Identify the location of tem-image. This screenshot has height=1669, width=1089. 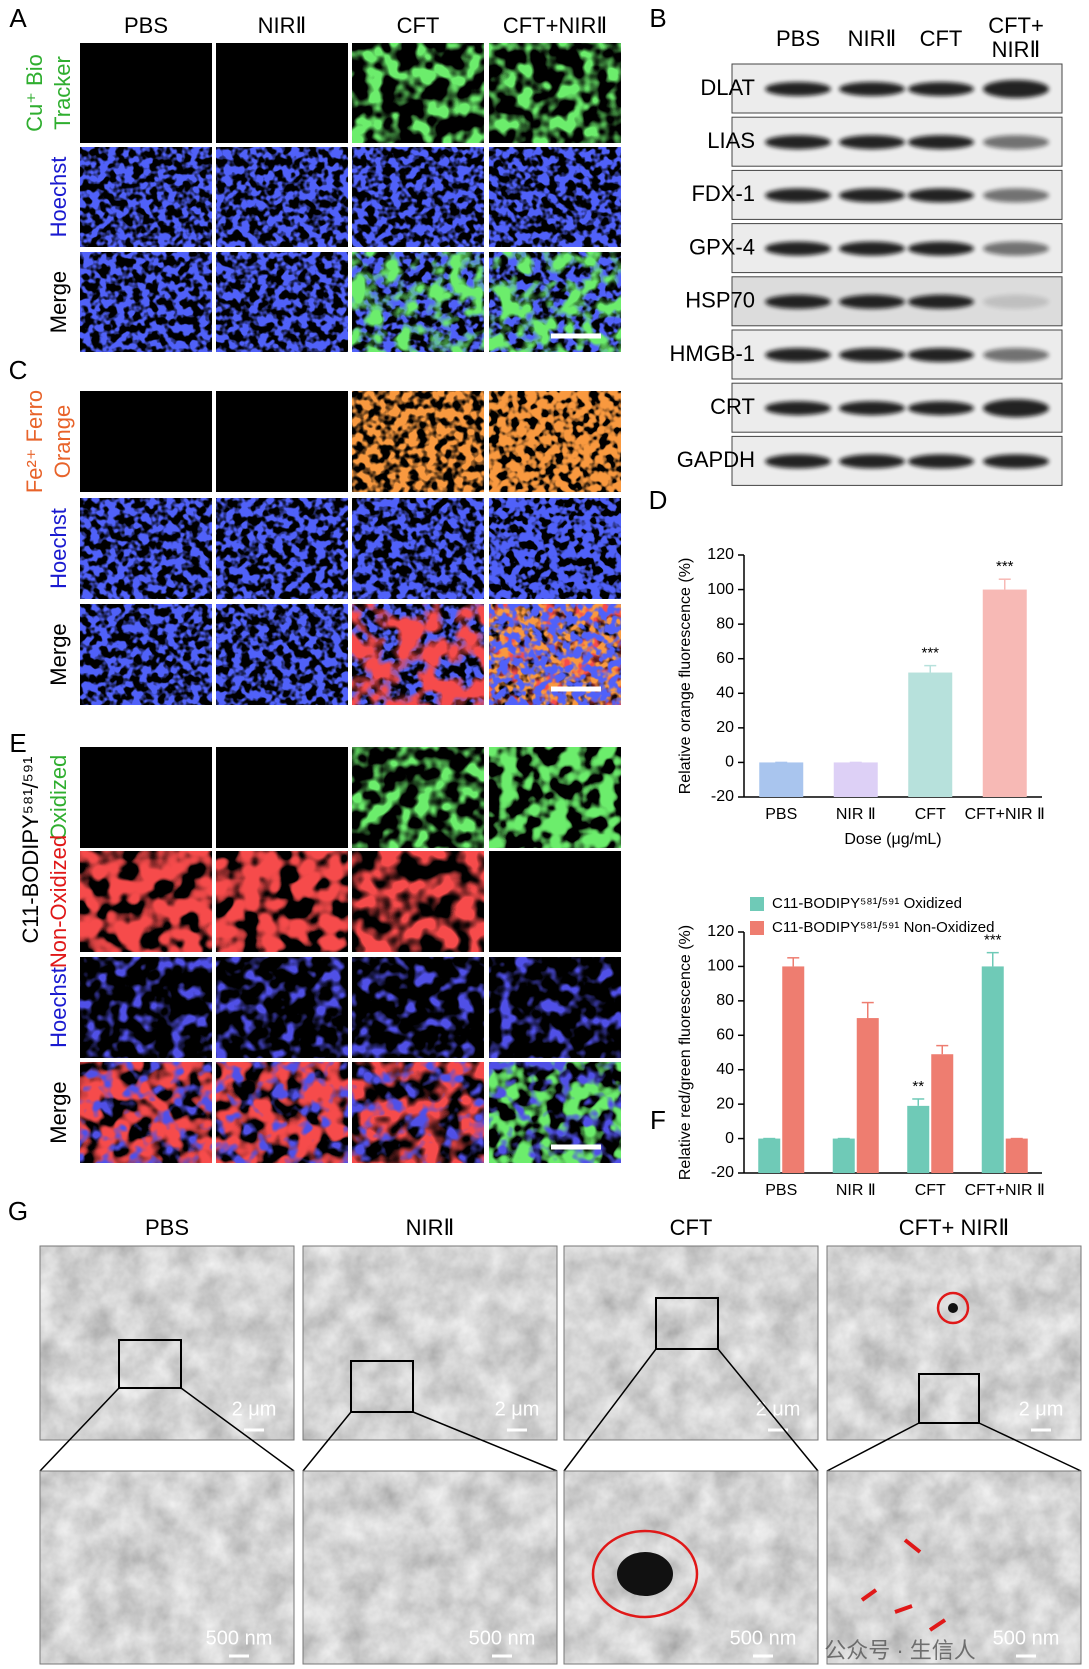
(691, 1343).